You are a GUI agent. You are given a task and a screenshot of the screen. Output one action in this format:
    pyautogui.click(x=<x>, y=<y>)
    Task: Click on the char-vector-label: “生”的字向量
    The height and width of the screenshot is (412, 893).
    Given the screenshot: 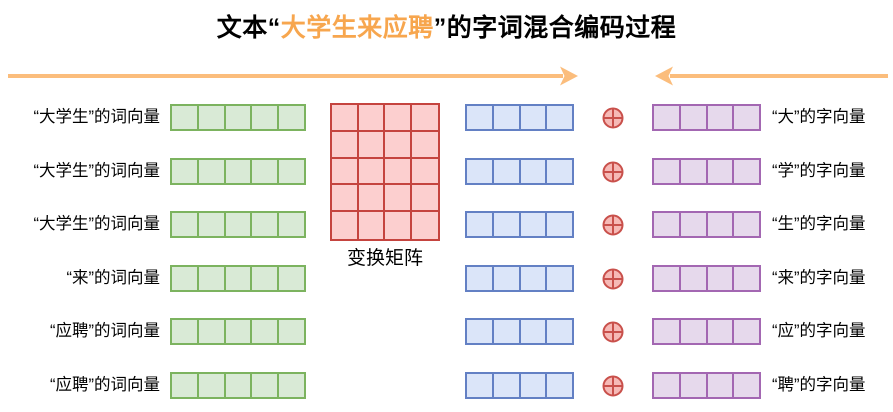 What is the action you would take?
    pyautogui.click(x=819, y=224)
    